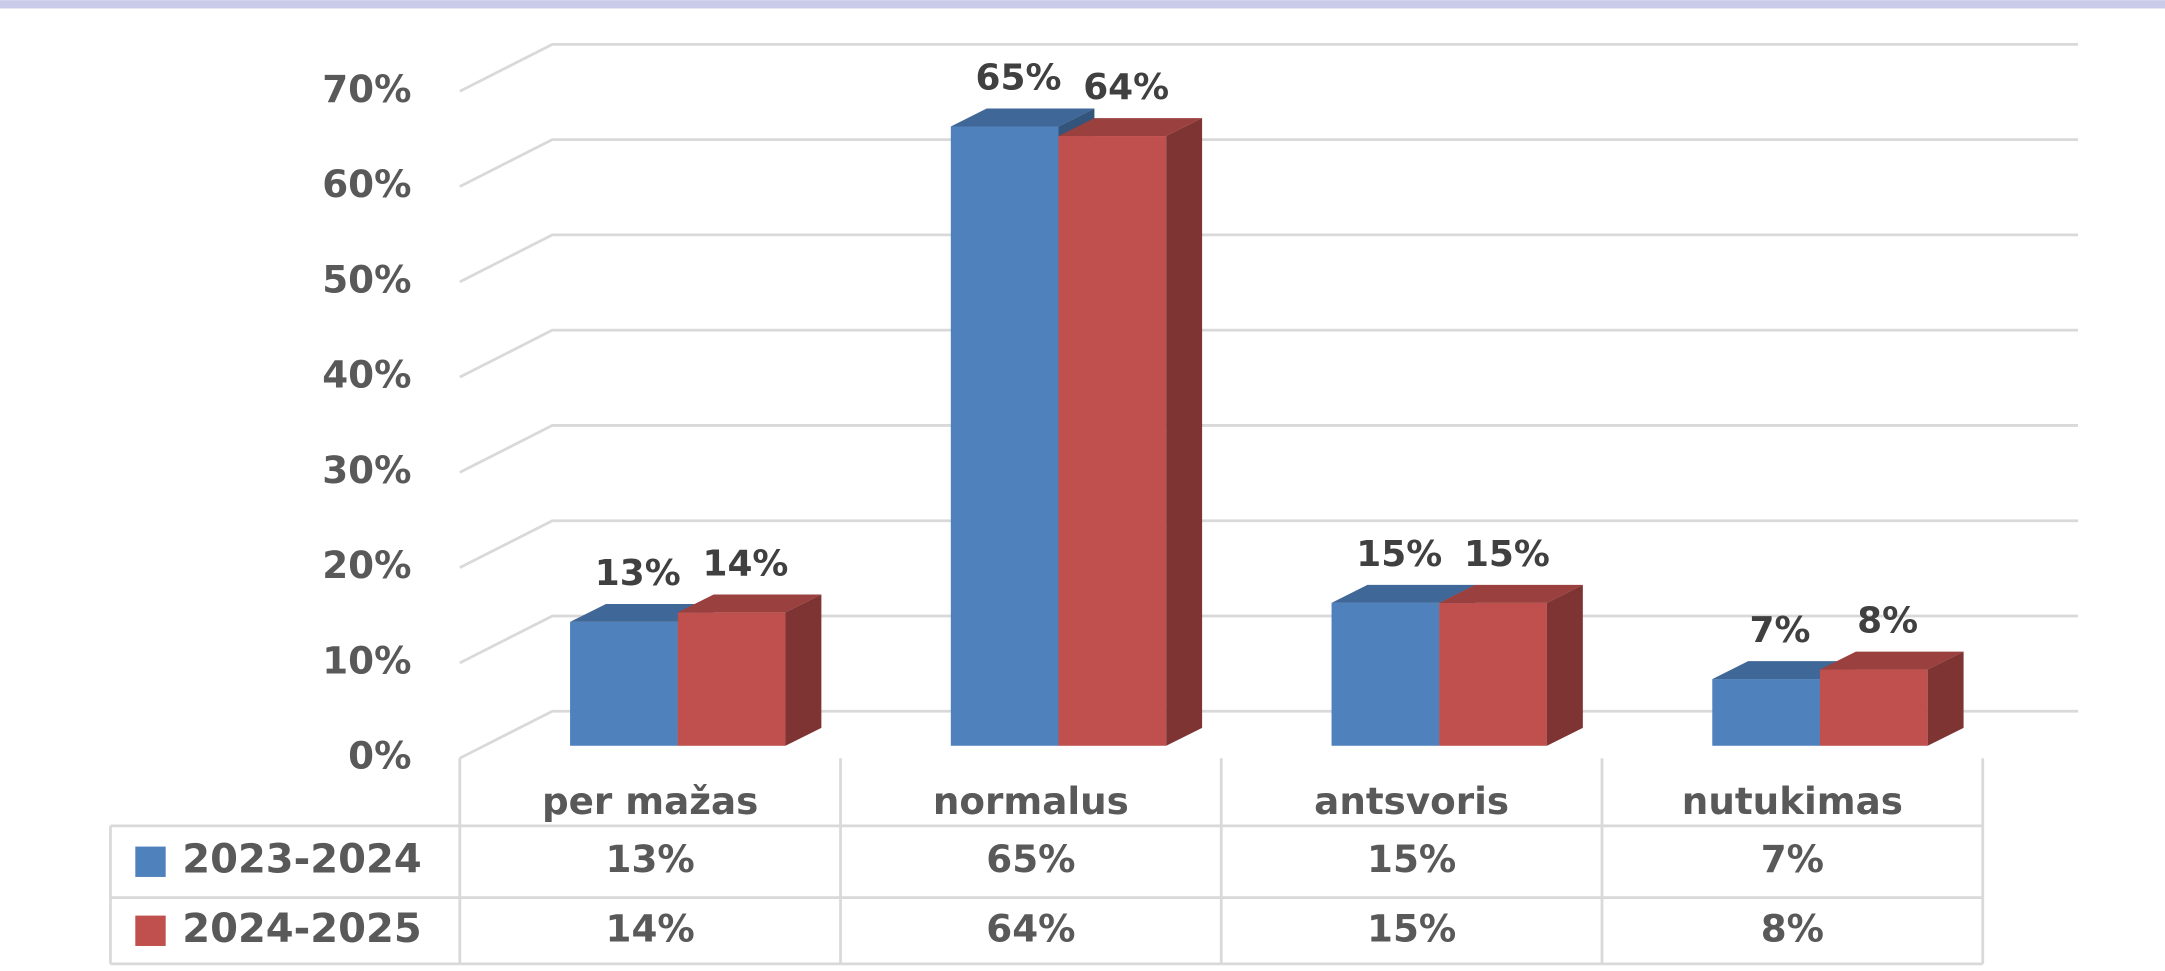 The height and width of the screenshot is (971, 2165). Describe the element at coordinates (1030, 859) in the screenshot. I see `table-cell: 65%` at that location.